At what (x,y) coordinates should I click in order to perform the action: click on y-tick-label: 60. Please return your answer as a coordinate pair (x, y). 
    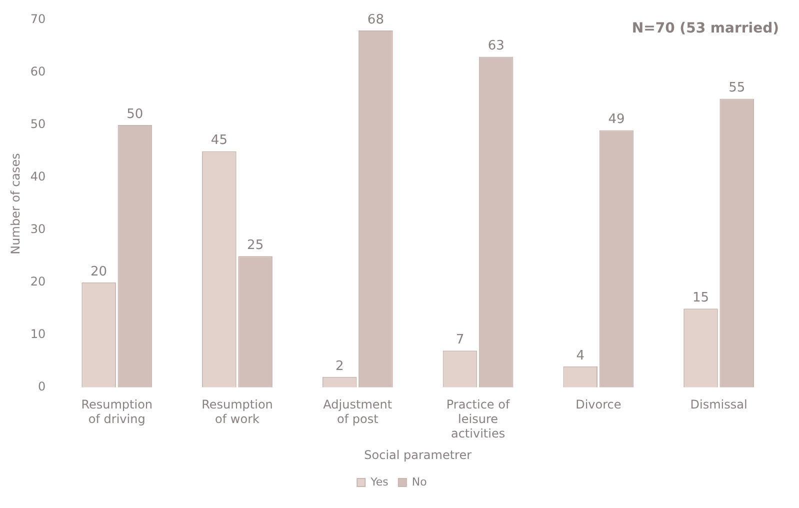
    Looking at the image, I should click on (38, 71).